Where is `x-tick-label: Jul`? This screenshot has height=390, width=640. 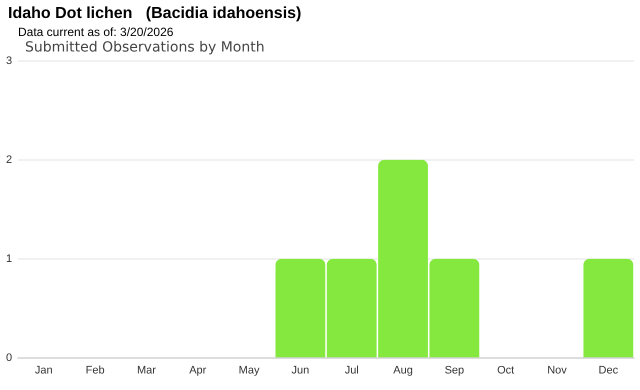
x-tick-label: Jul is located at coordinates (351, 370).